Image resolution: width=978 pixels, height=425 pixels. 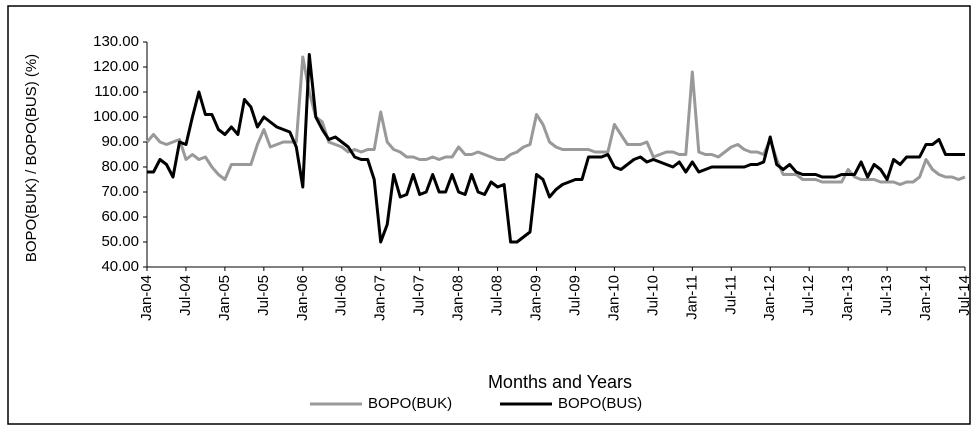 I want to click on y-tick-label: 120.00, so click(x=116, y=66).